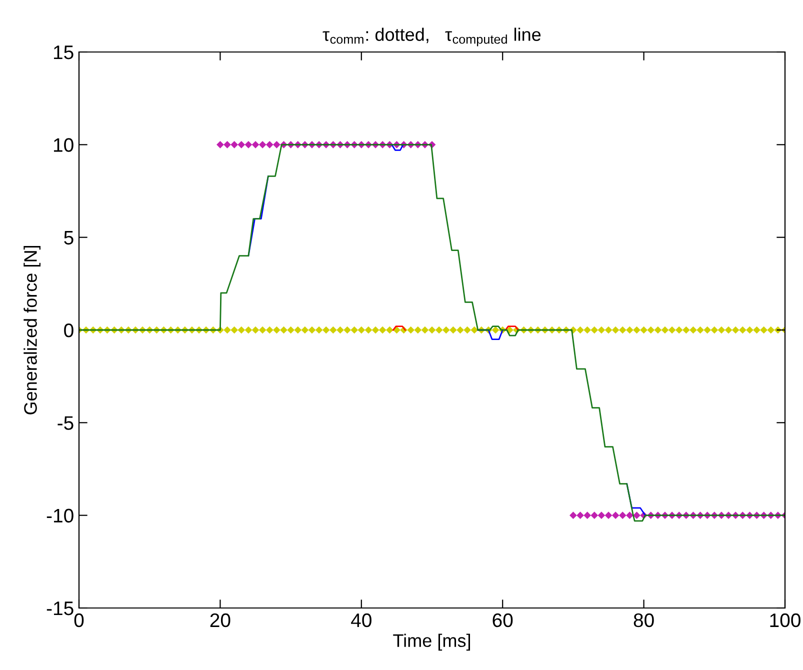  I want to click on x-tick-label: 60, so click(502, 620).